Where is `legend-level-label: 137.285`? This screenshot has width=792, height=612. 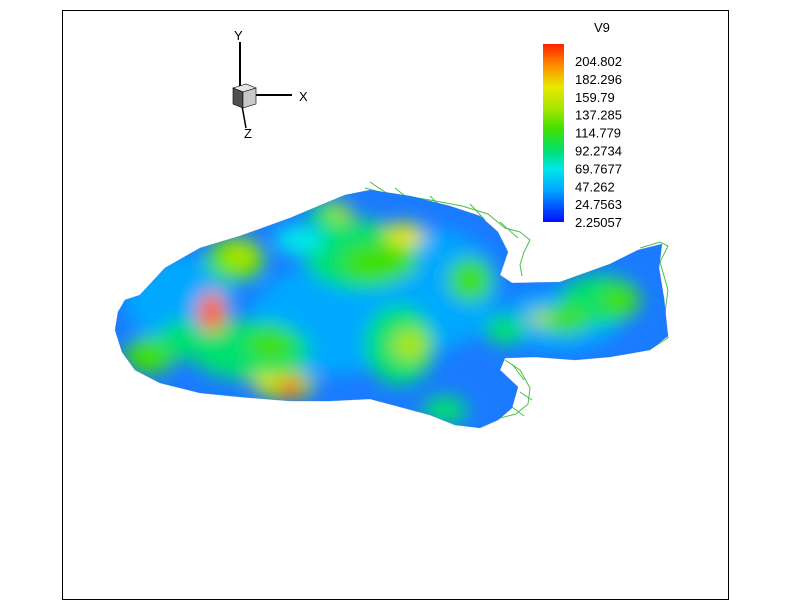
legend-level-label: 137.285 is located at coordinates (598, 115).